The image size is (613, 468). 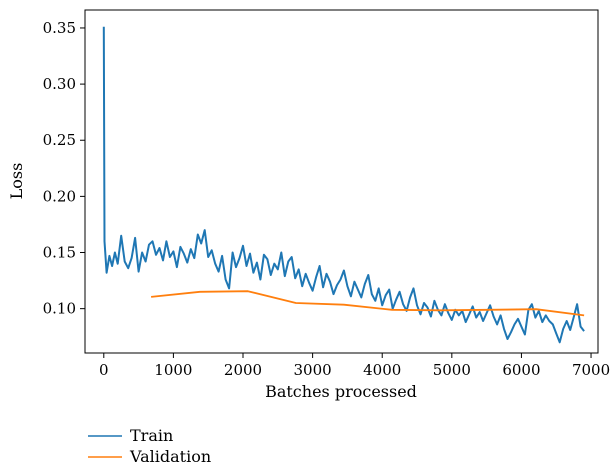 I want to click on y-tick-label: 0.30, so click(x=59, y=84).